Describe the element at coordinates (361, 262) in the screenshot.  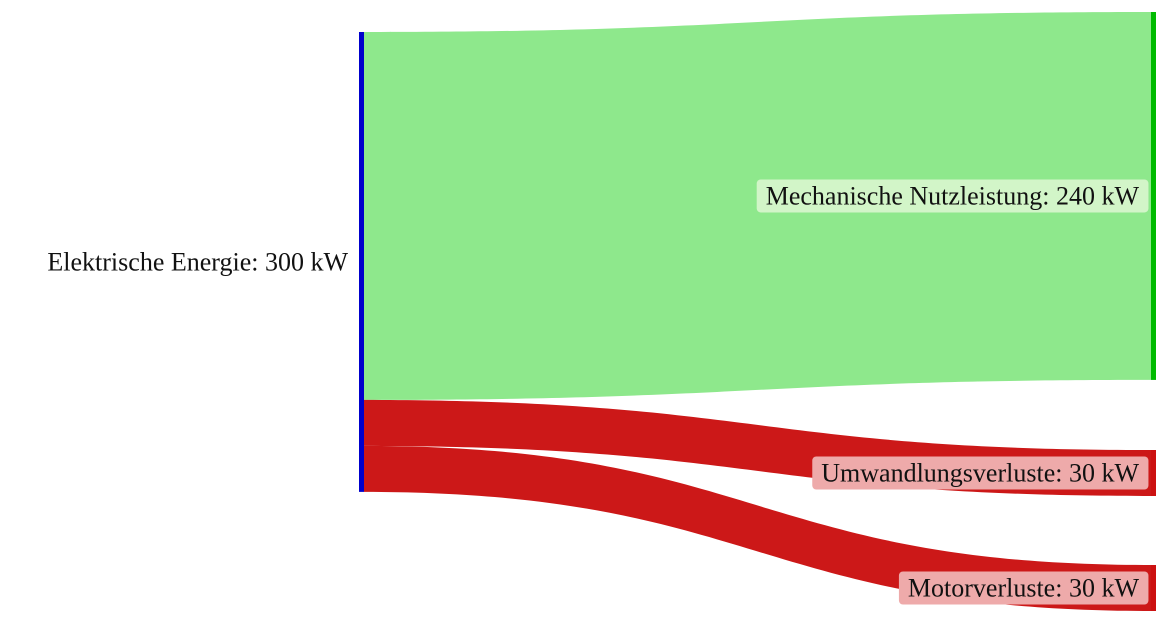
I see `node-elektrische-energie` at that location.